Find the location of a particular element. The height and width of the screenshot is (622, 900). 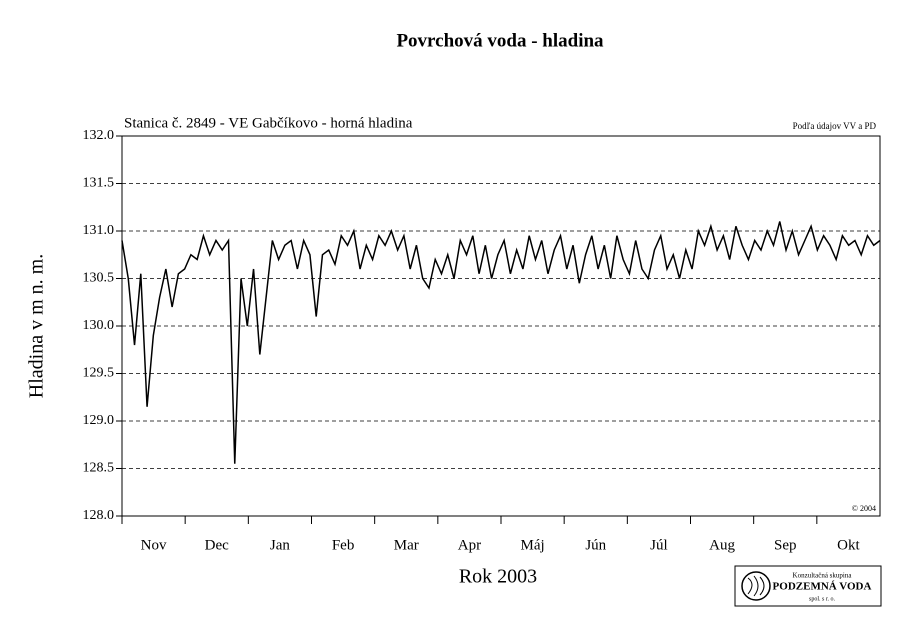

copyright: © 2004 is located at coordinates (864, 508).